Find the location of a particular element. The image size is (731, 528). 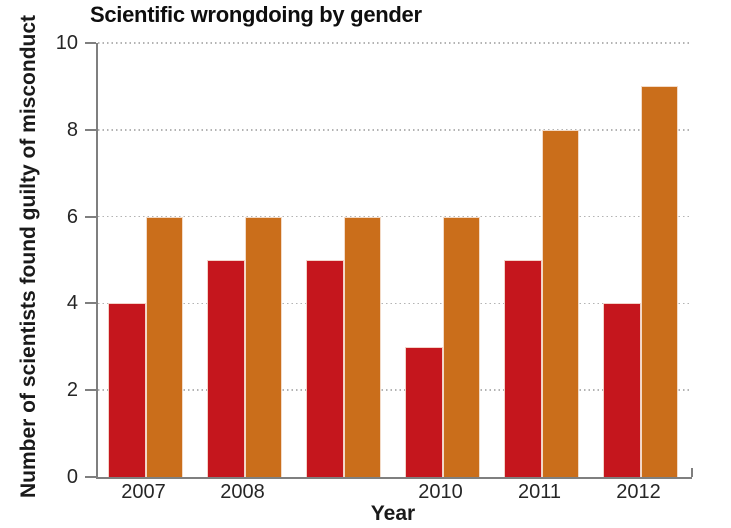

y-tick-label-4: 4 is located at coordinates (72, 303).